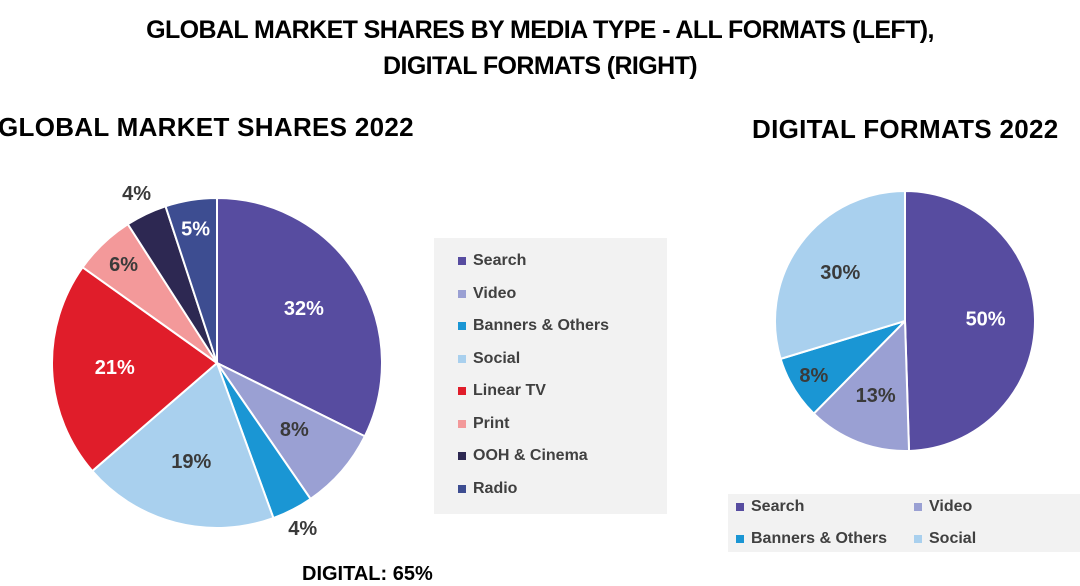 This screenshot has height=586, width=1080. What do you see at coordinates (191, 462) in the screenshot?
I see `left-pie-label-social: 19%` at bounding box center [191, 462].